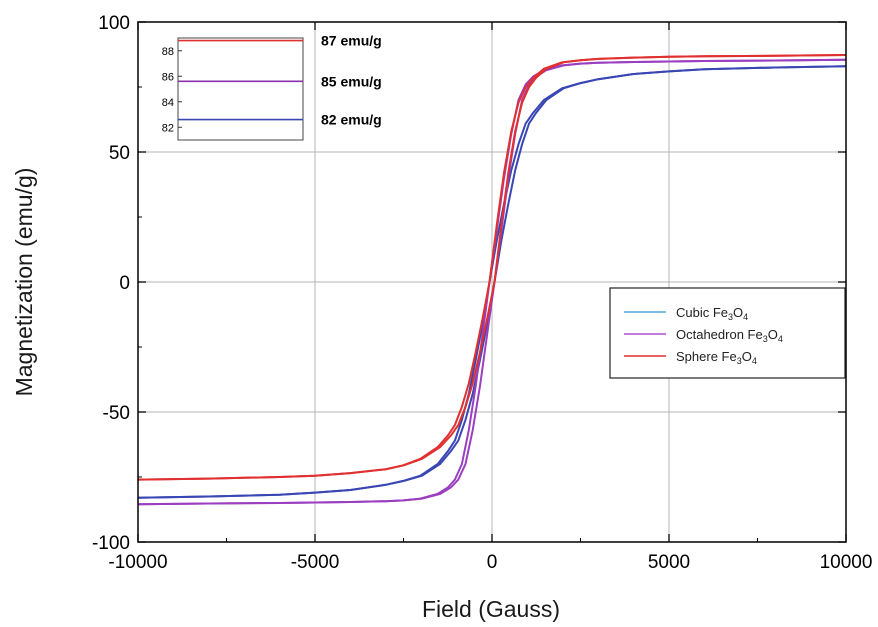 Image resolution: width=878 pixels, height=627 pixels. I want to click on inset-tick-label: 86, so click(168, 77).